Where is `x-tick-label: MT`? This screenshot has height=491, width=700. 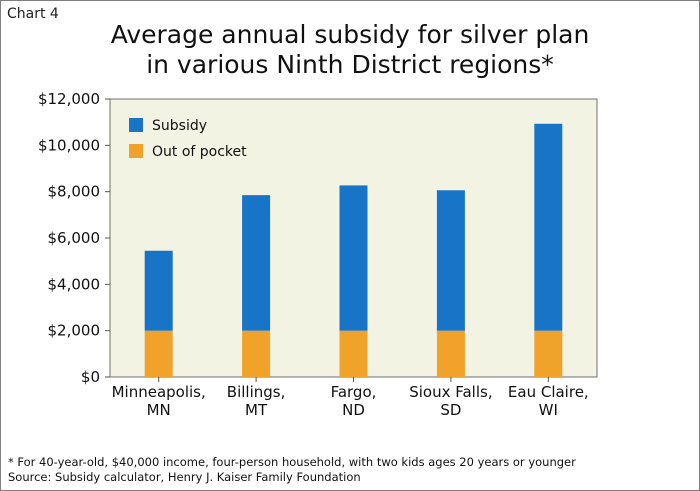
x-tick-label: MT is located at coordinates (256, 410).